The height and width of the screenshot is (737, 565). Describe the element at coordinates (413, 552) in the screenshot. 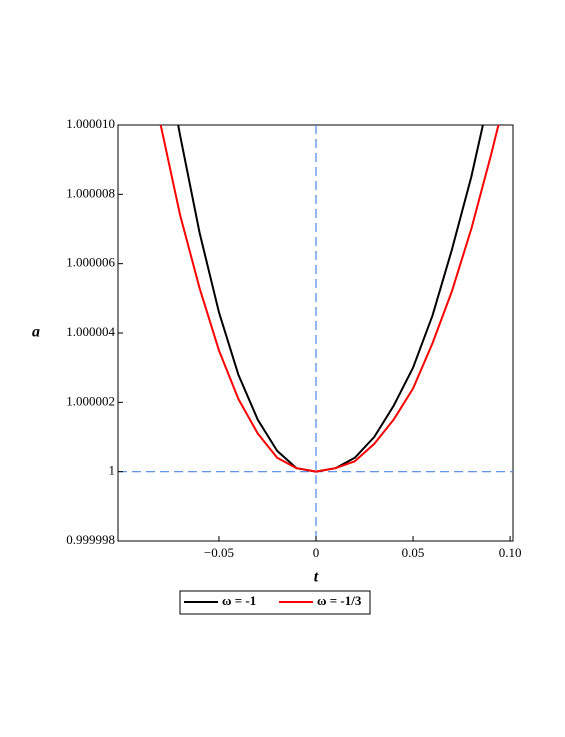

I see `x-tick-label: 0.05` at that location.